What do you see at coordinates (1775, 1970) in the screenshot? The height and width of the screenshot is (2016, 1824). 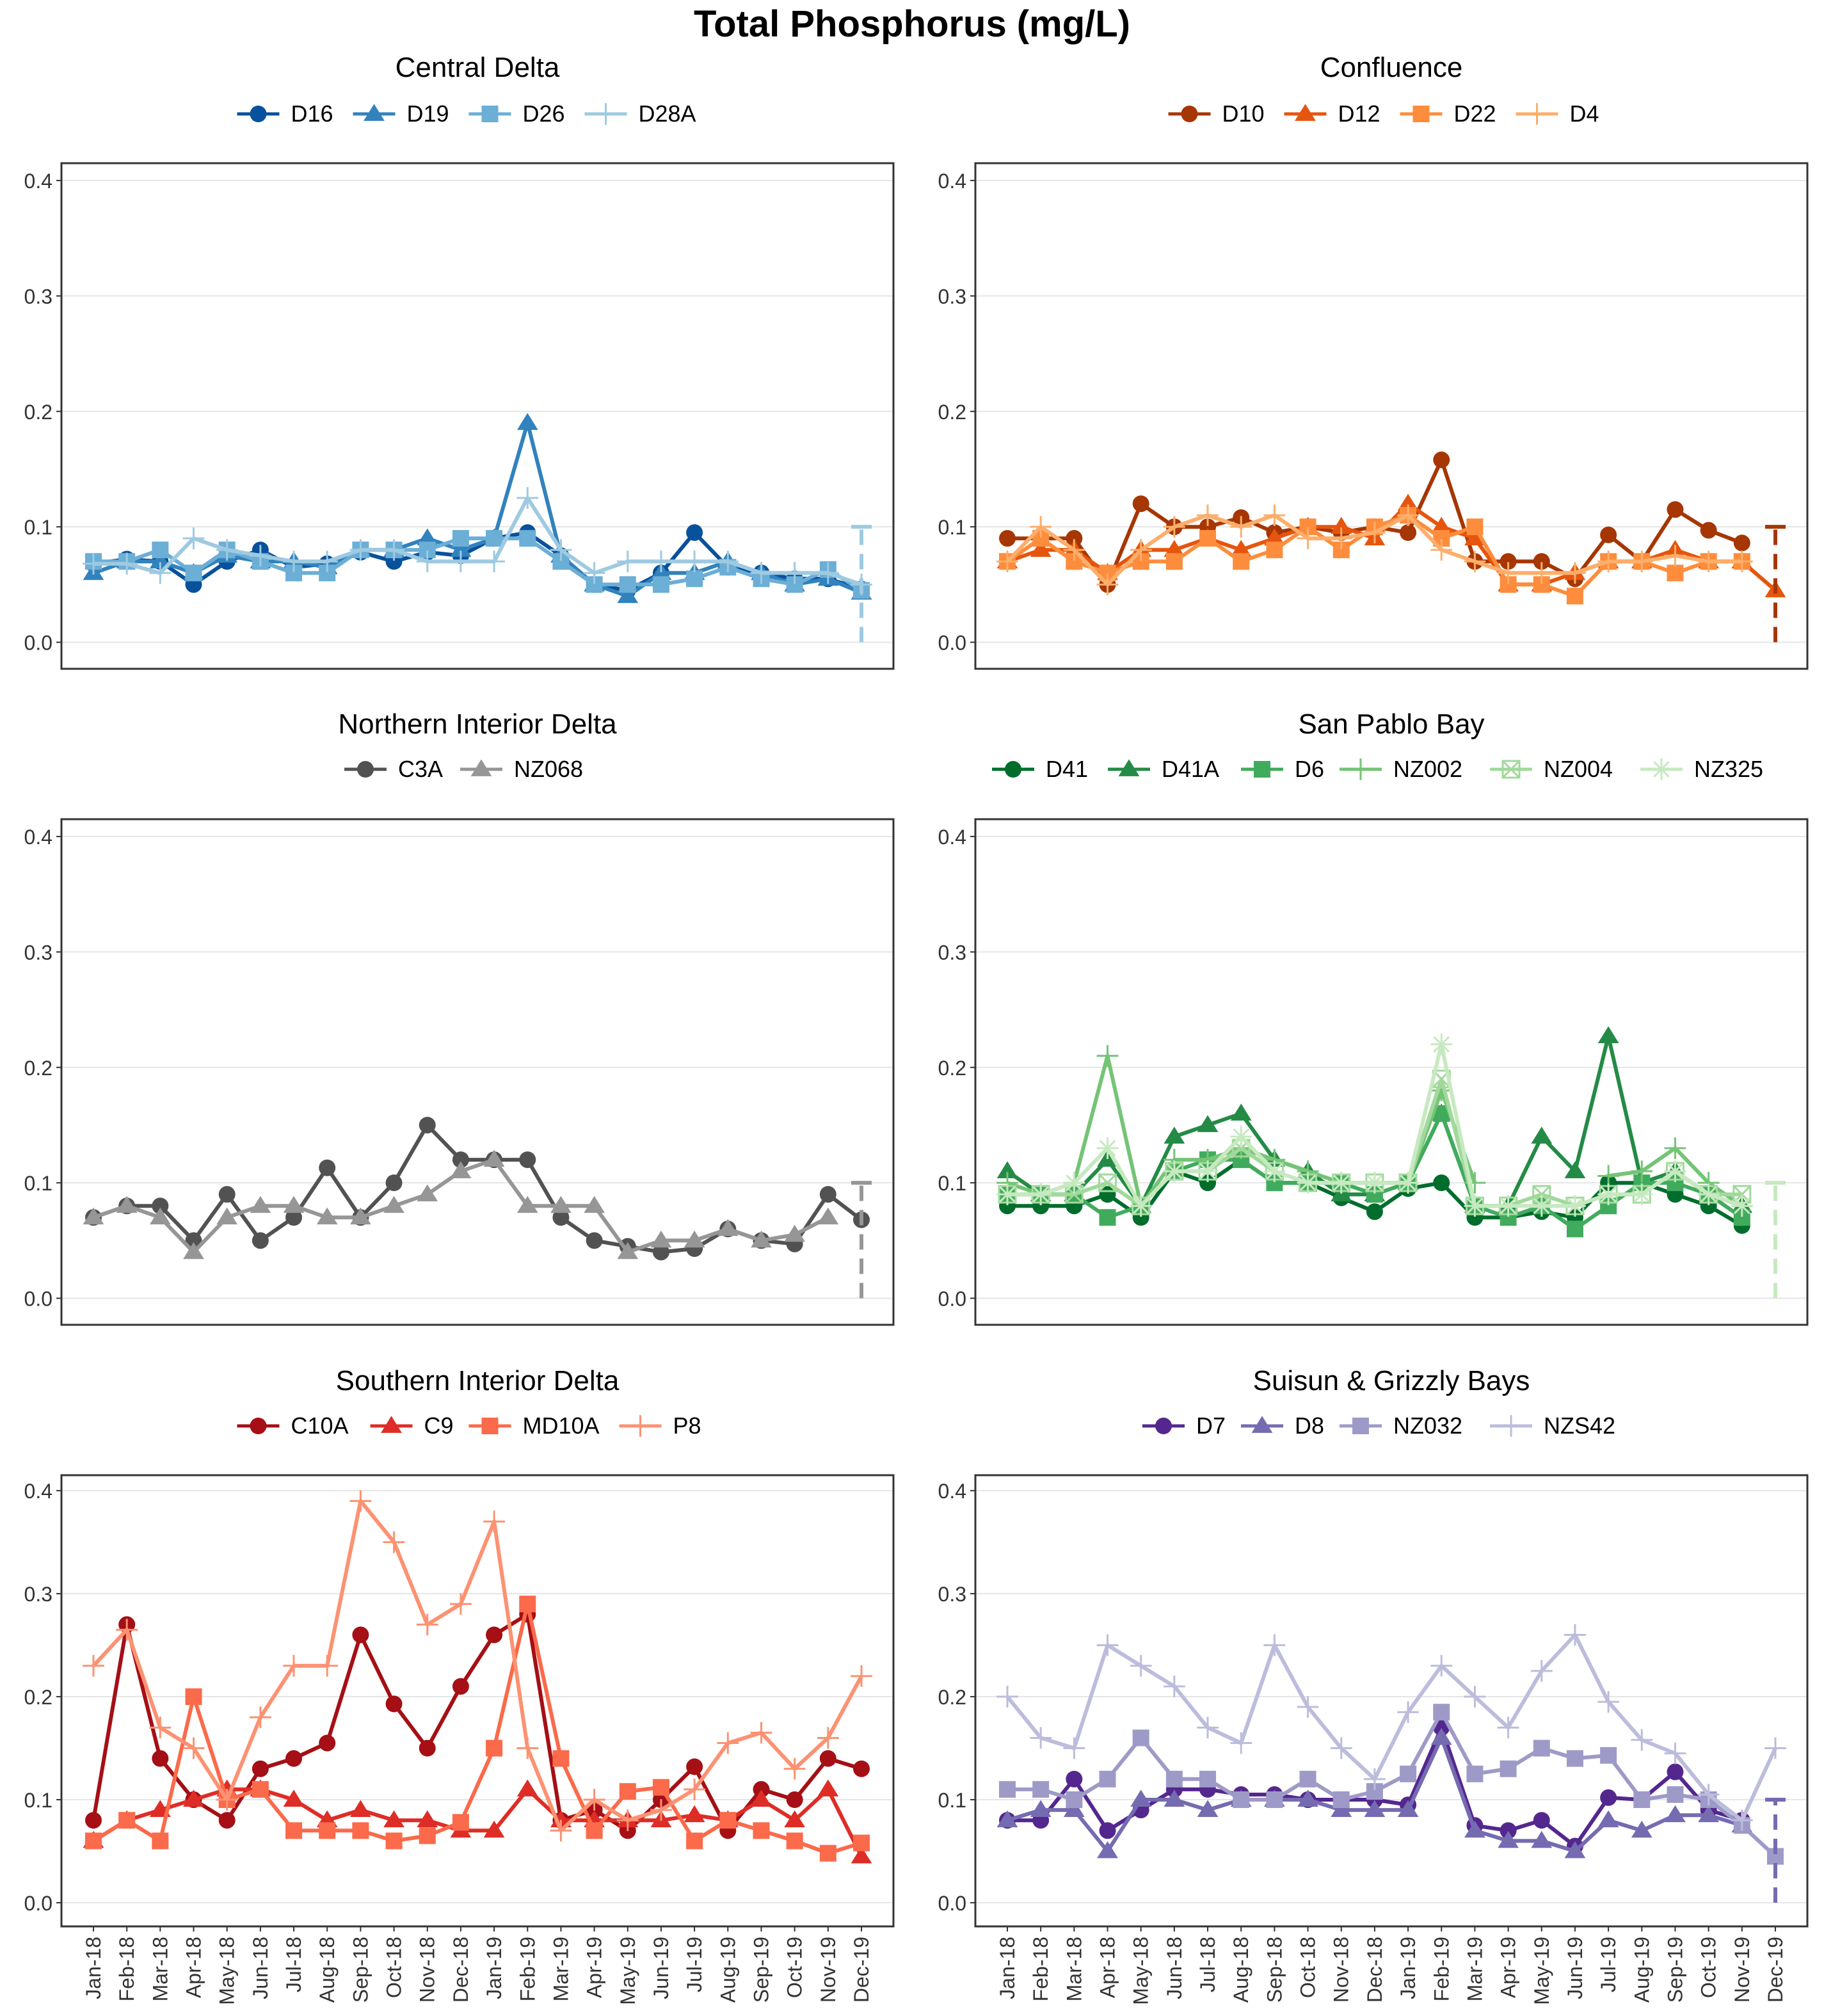 I see `x-tick-label: Dec-19` at bounding box center [1775, 1970].